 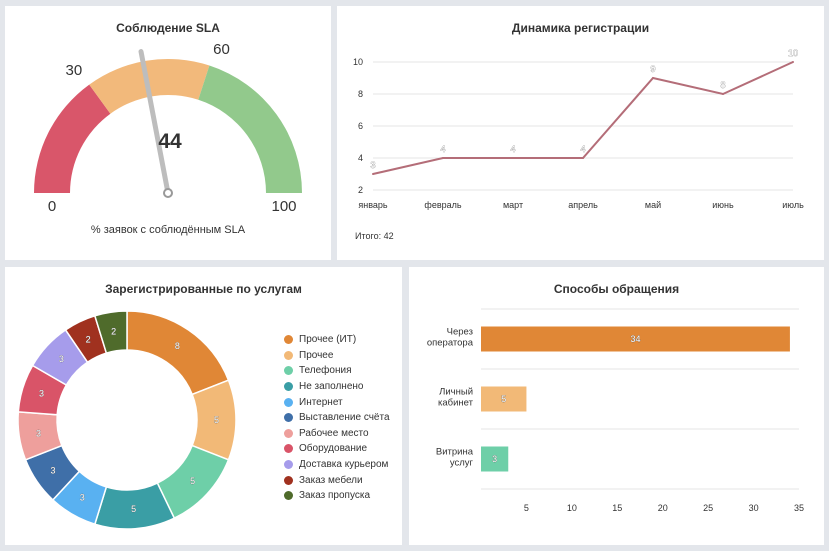 I want to click on bar-data-label: 34, so click(x=635, y=339).